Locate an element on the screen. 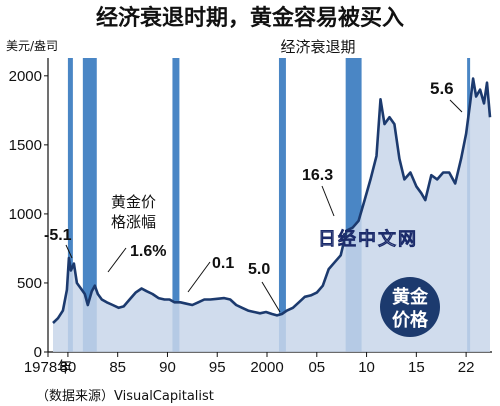 The image size is (500, 406). y-tick-label-2: 1000 is located at coordinates (25, 214).